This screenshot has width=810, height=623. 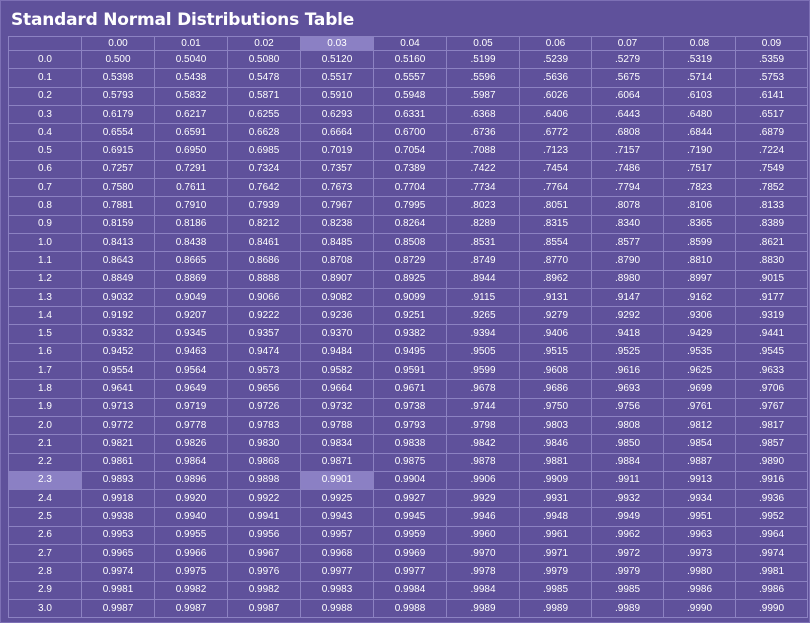 What do you see at coordinates (264, 133) in the screenshot?
I see `table-cell: 0.6628` at bounding box center [264, 133].